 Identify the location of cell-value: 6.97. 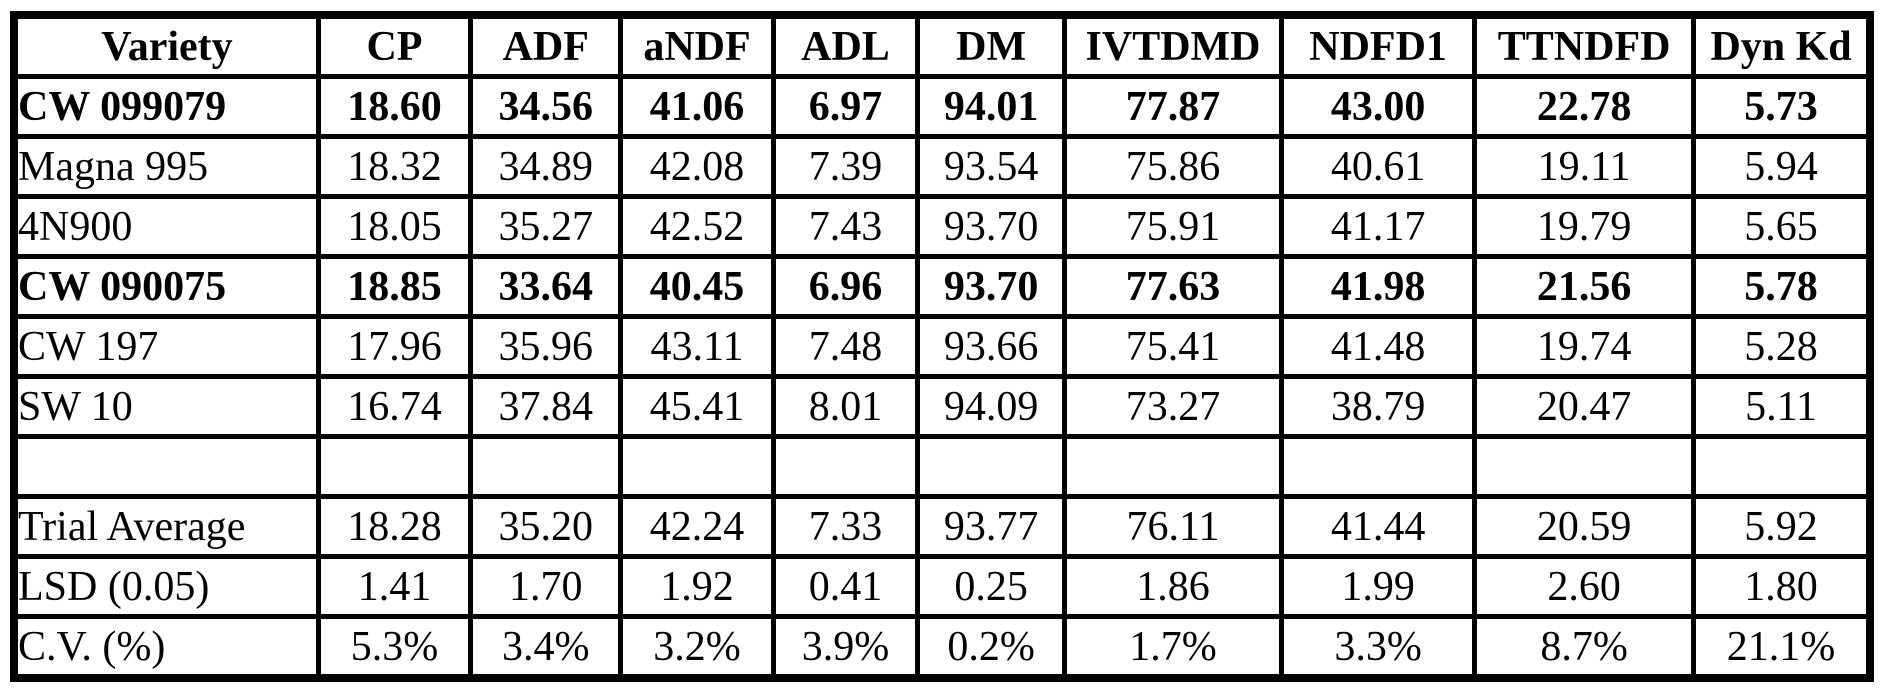
(845, 106).